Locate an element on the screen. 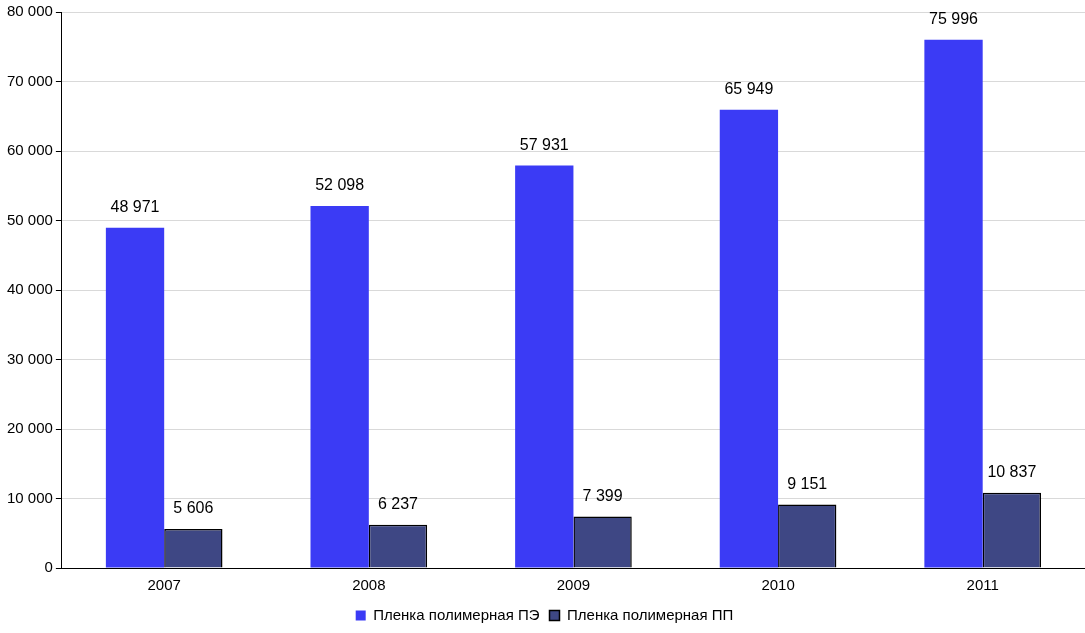 This screenshot has height=633, width=1085. data-label: 9 151 is located at coordinates (807, 483).